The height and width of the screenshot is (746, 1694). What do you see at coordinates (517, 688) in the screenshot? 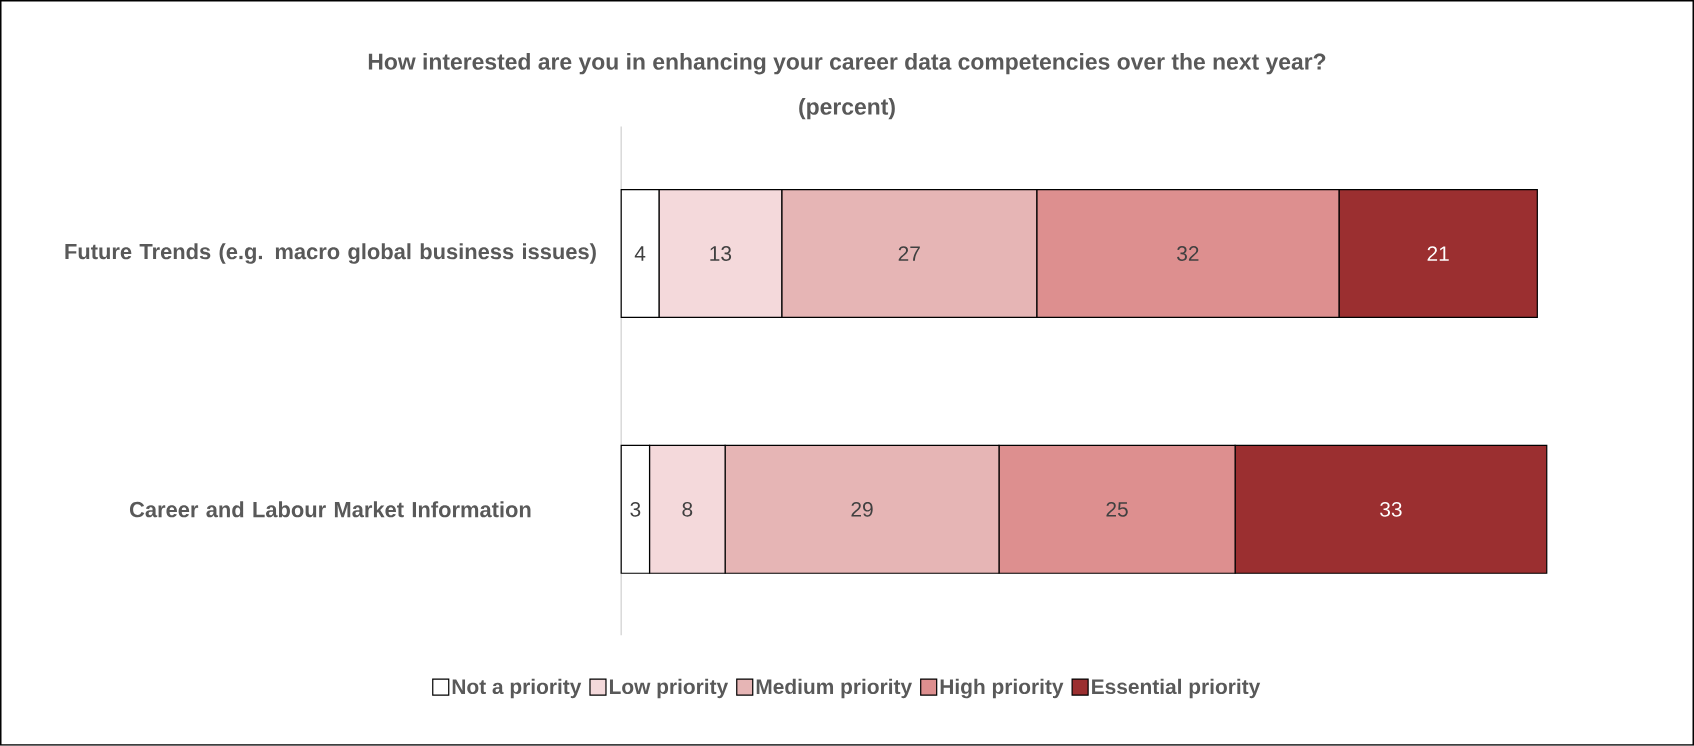
I see `legend-label: Not a priority` at bounding box center [517, 688].